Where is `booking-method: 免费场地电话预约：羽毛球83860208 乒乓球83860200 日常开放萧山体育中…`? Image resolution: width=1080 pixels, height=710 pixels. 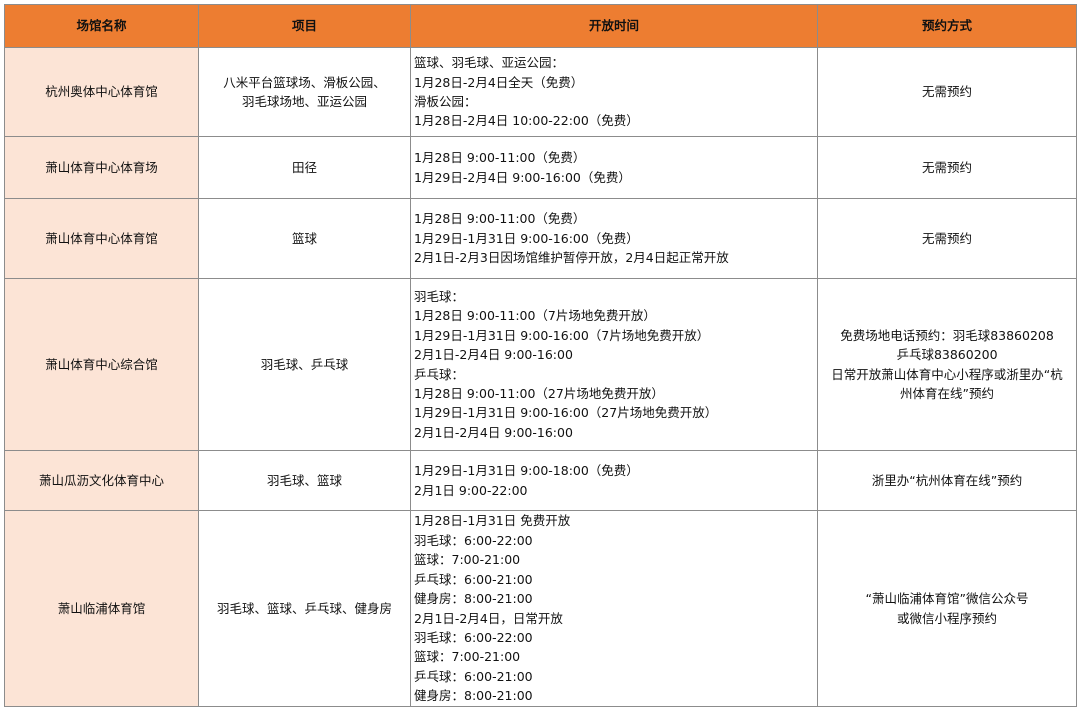
booking-method: 免费场地电话预约：羽毛球83860208 乒乓球83860200 日常开放萧山体育中… is located at coordinates (947, 364).